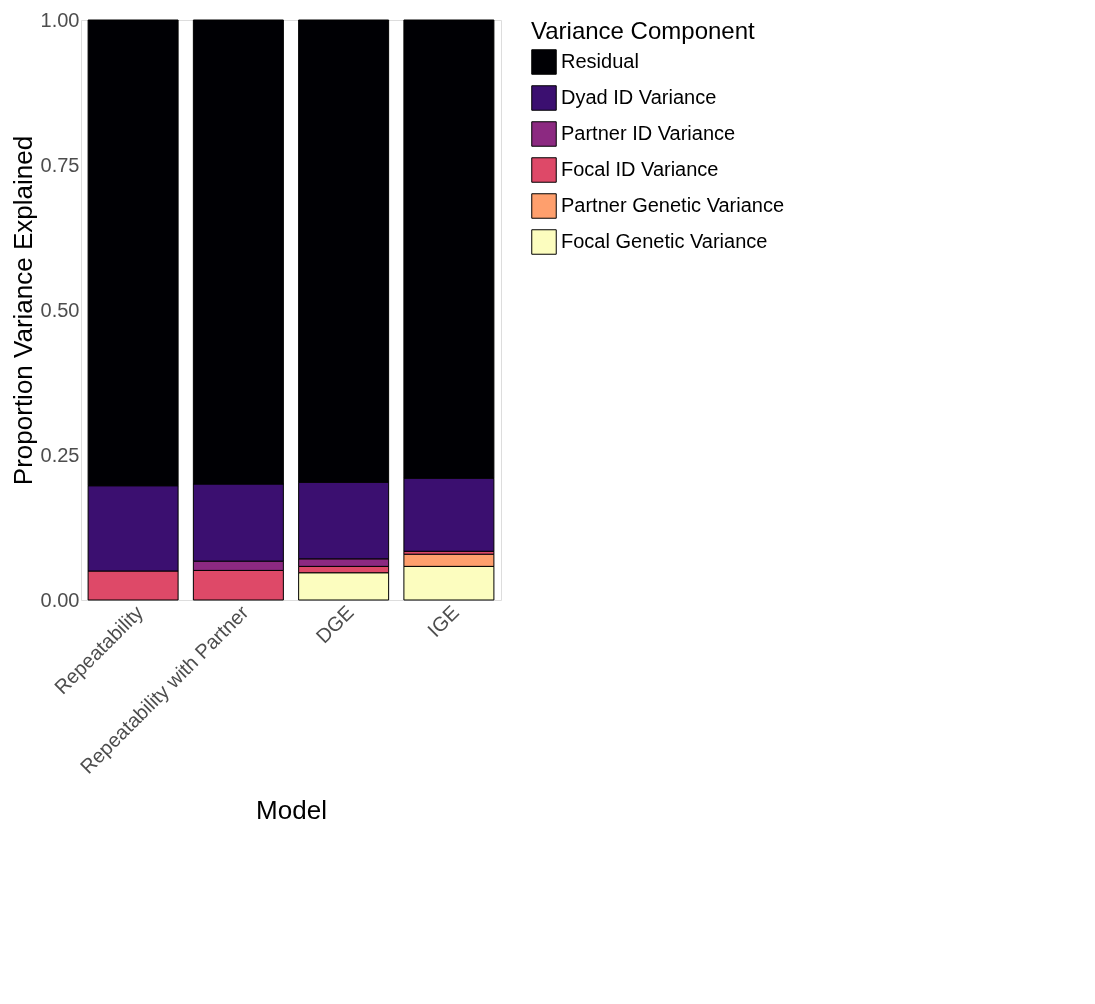  What do you see at coordinates (22, 310) in the screenshot?
I see `y-axis-title: Proportion Variance Explained` at bounding box center [22, 310].